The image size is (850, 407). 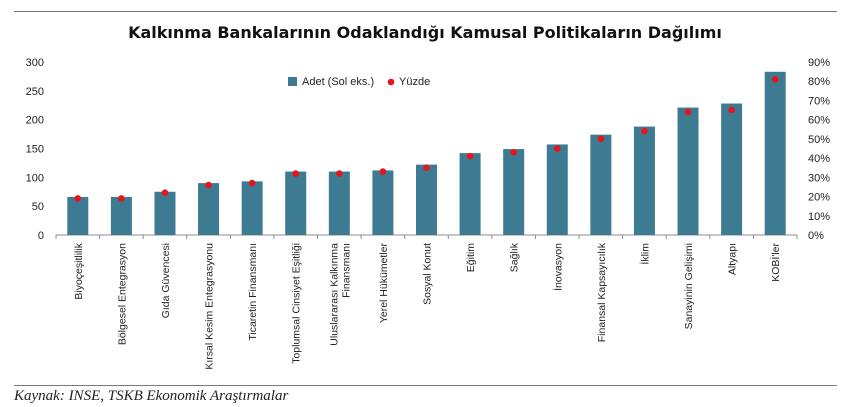 What do you see at coordinates (297, 303) in the screenshot?
I see `x-category-label: Toplumsal Cinsiyet Eşitliği` at bounding box center [297, 303].